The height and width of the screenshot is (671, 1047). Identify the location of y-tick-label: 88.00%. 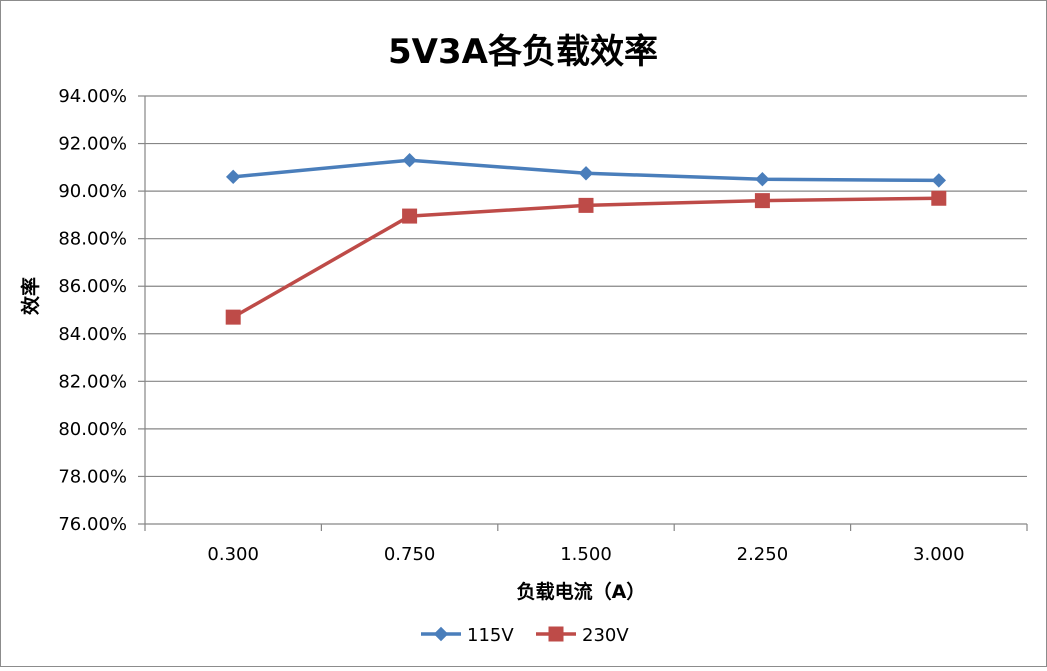
(92, 239).